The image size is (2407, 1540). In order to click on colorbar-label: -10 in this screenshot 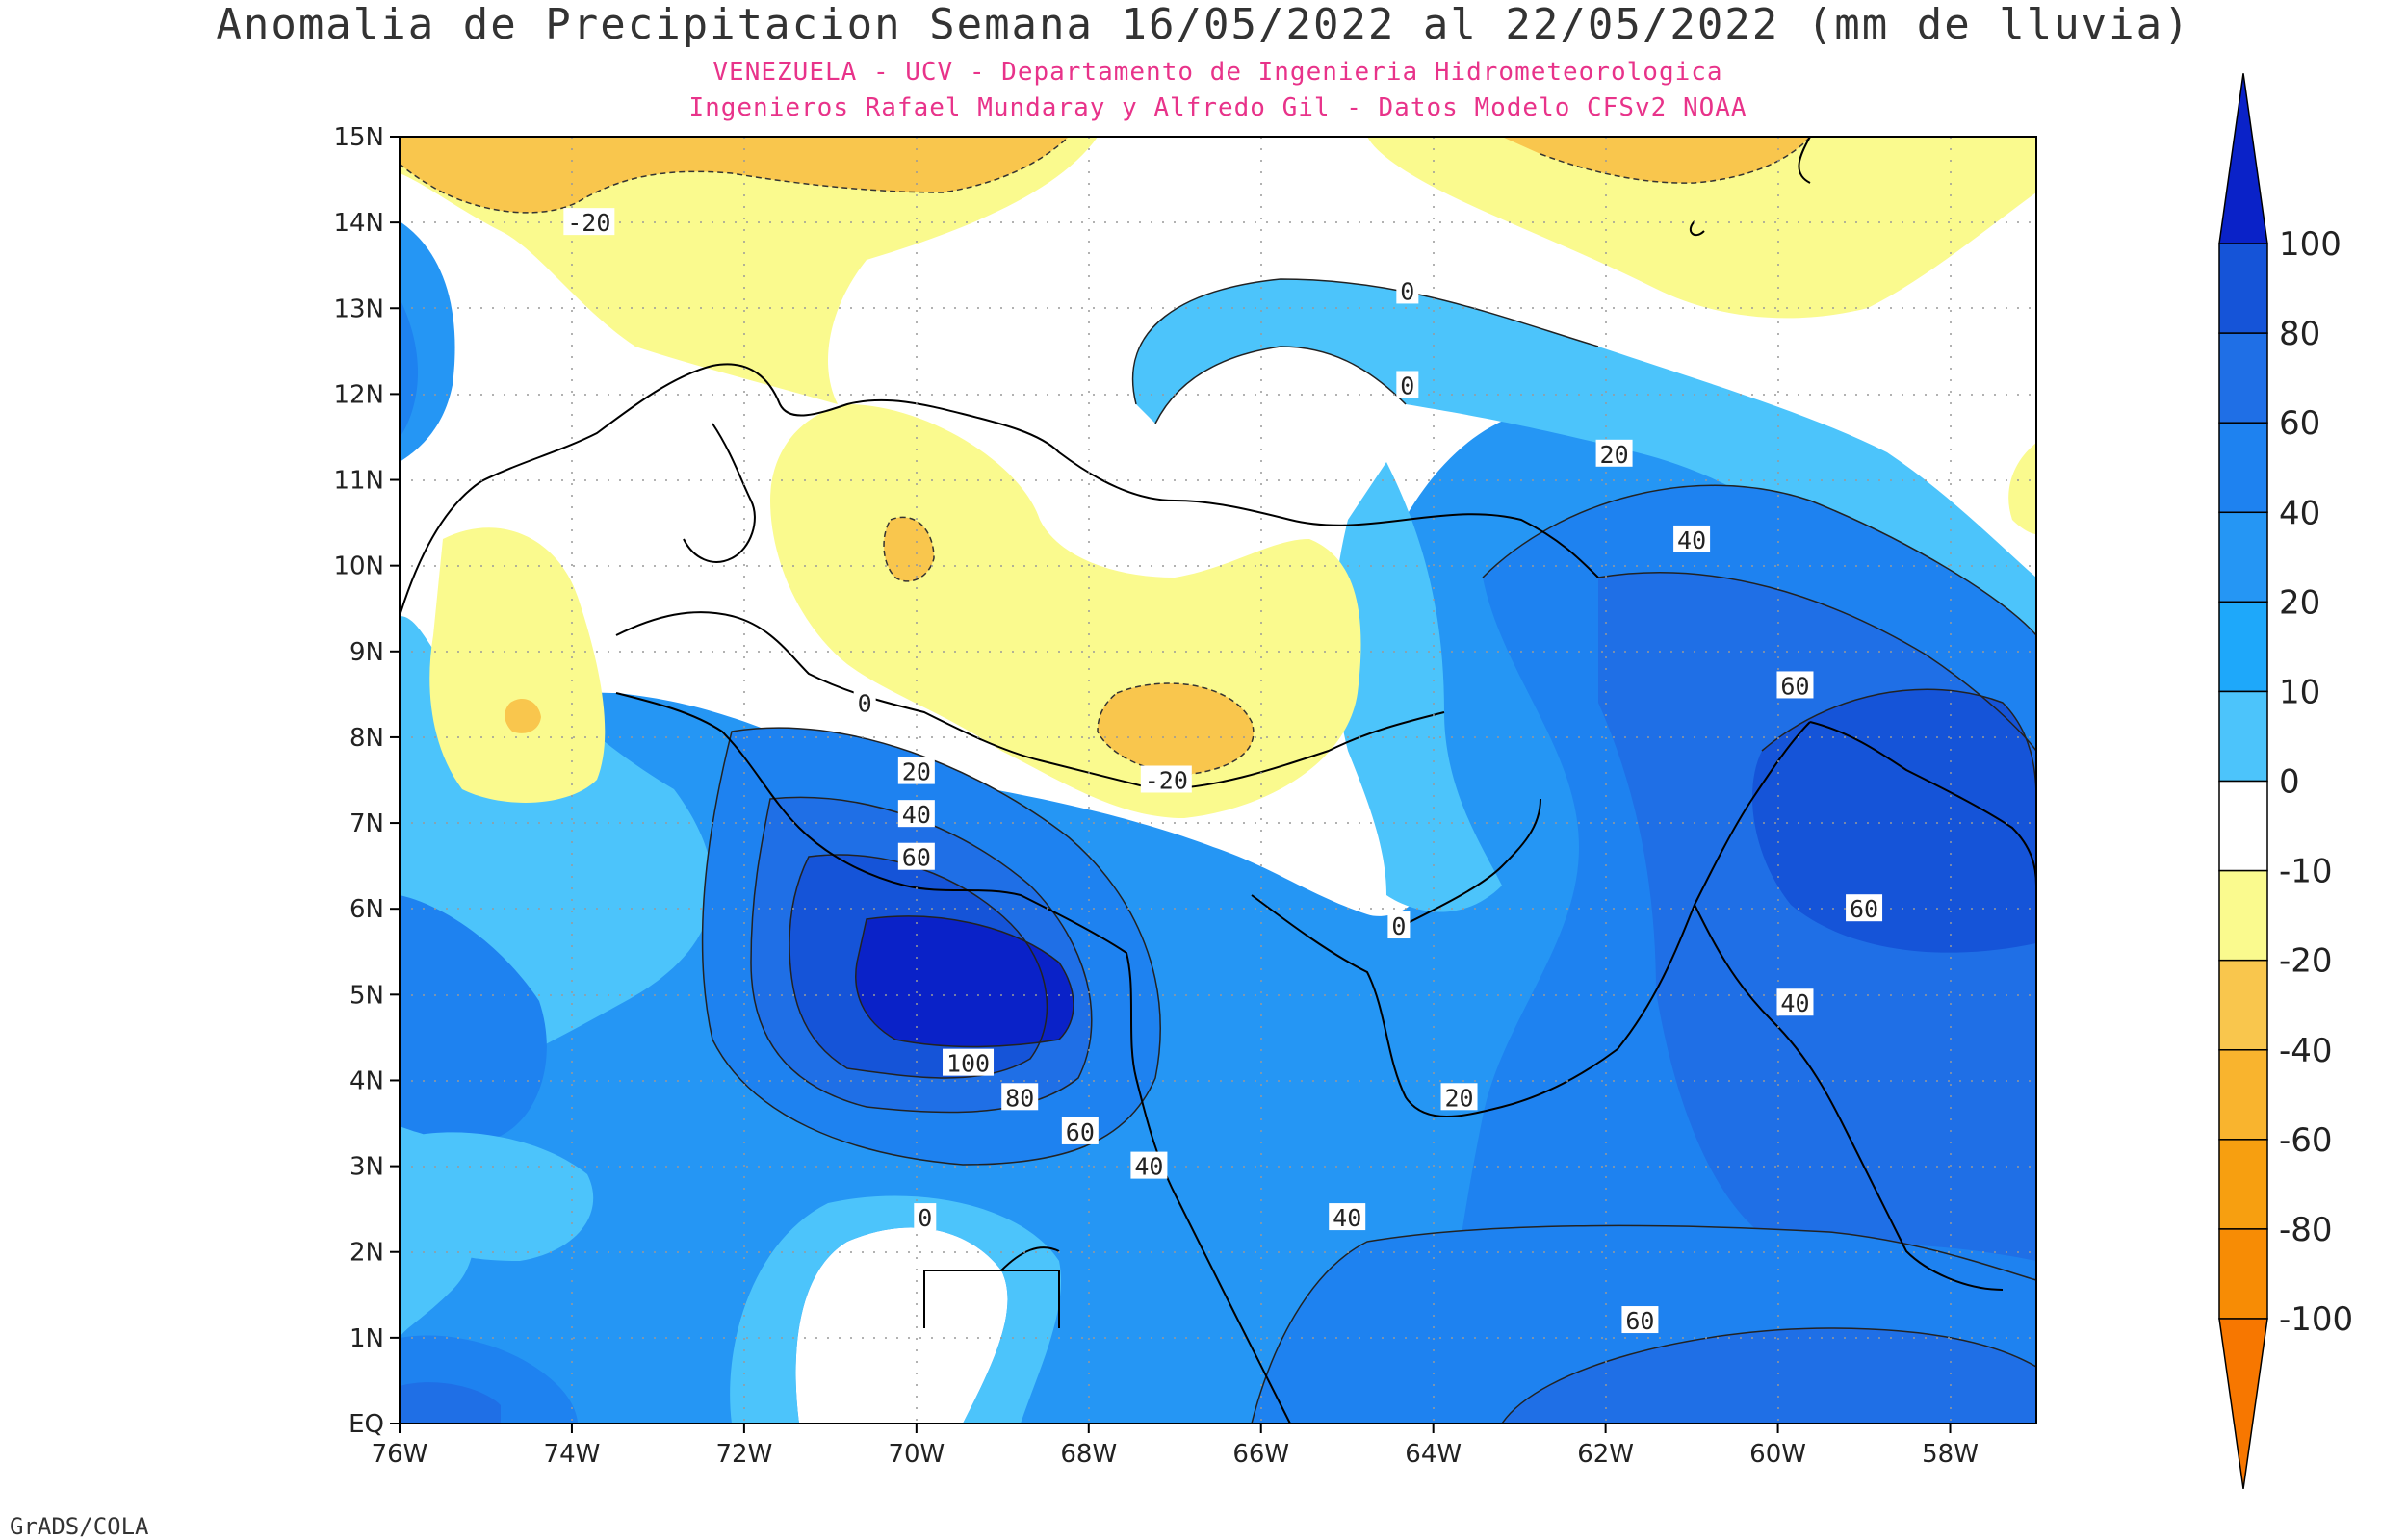, I will do `click(2306, 872)`.